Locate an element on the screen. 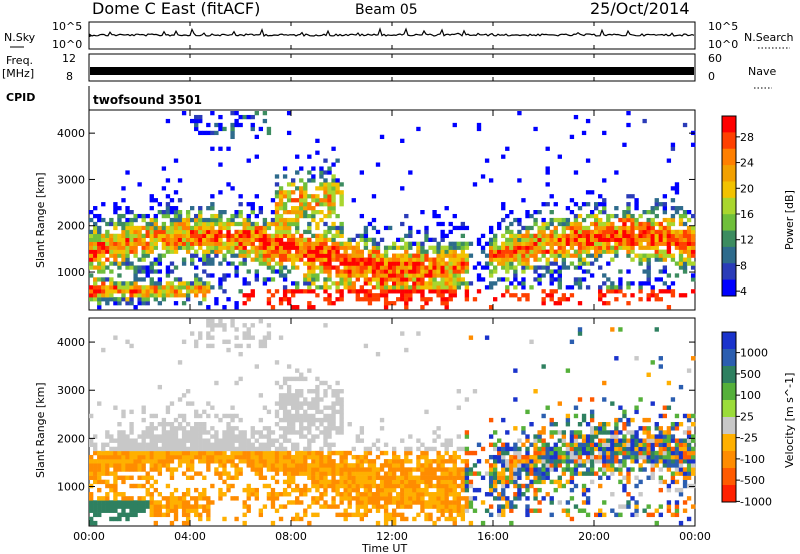  freq-label-1: Freq. is located at coordinates (19, 60).